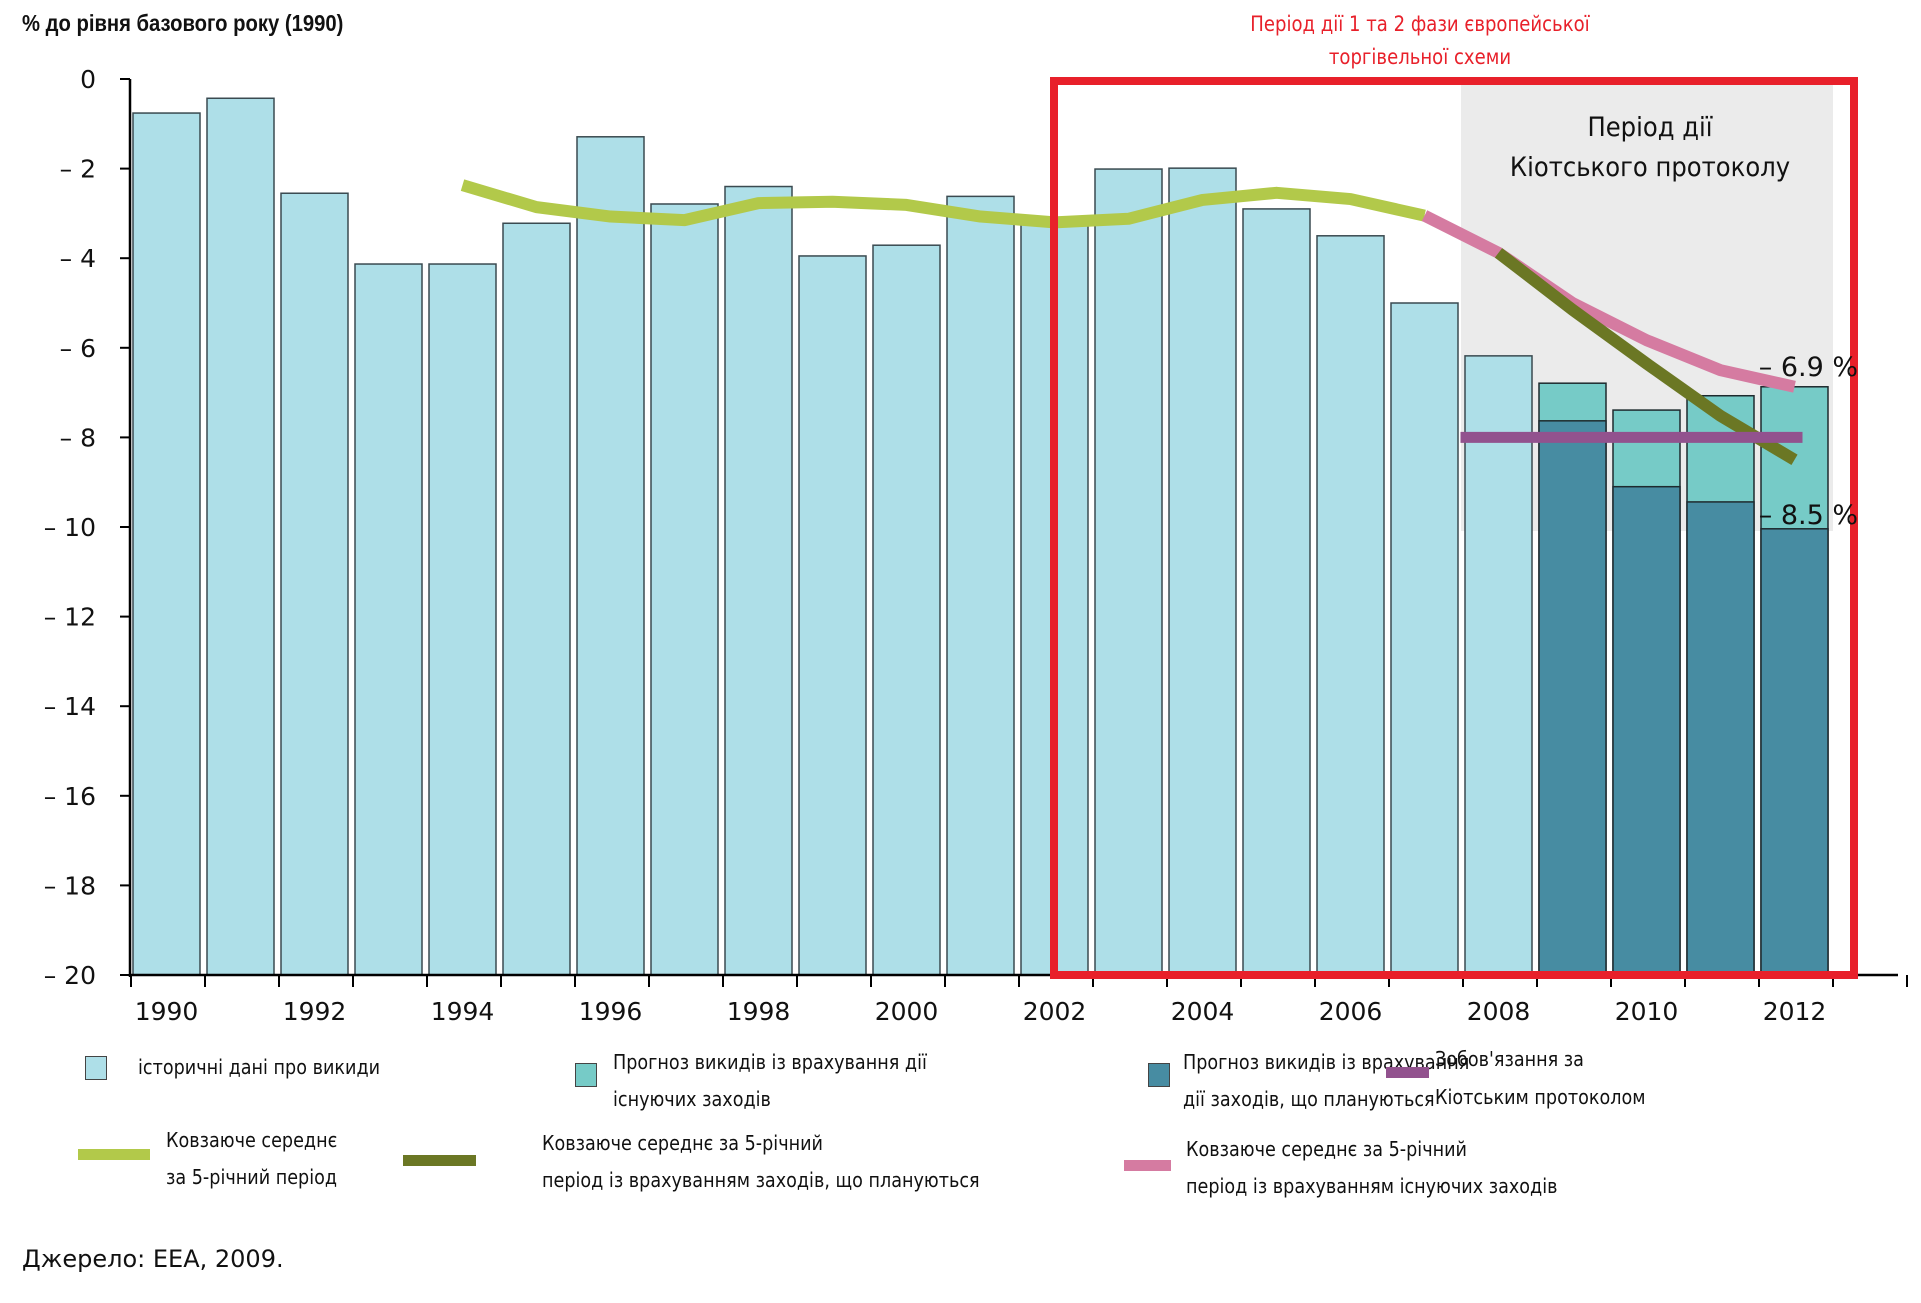 This screenshot has width=1921, height=1303. I want to click on kyoto-period-line1: Період дії, so click(1650, 127).